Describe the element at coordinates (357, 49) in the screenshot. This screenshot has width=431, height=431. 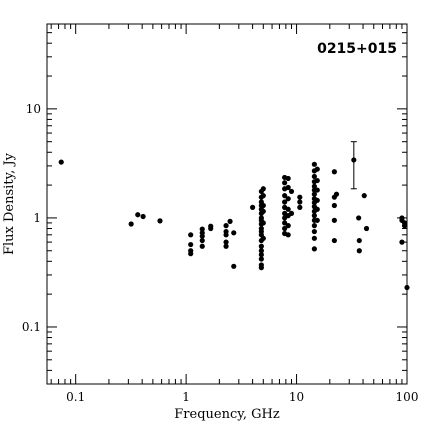
I see `chart-title: 0215+015` at that location.